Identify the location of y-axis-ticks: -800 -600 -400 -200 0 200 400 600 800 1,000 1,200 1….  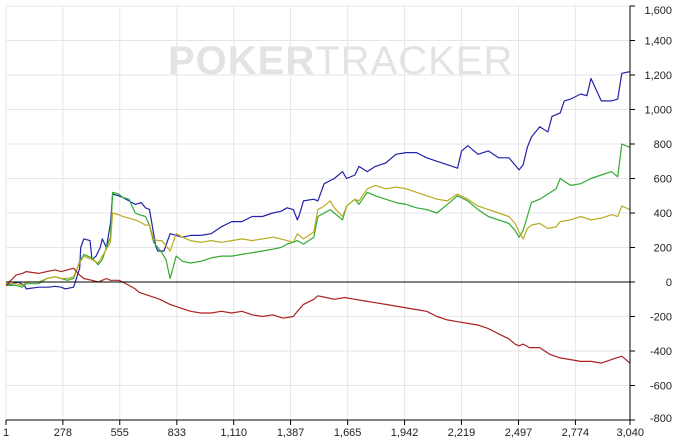
(651, 215).